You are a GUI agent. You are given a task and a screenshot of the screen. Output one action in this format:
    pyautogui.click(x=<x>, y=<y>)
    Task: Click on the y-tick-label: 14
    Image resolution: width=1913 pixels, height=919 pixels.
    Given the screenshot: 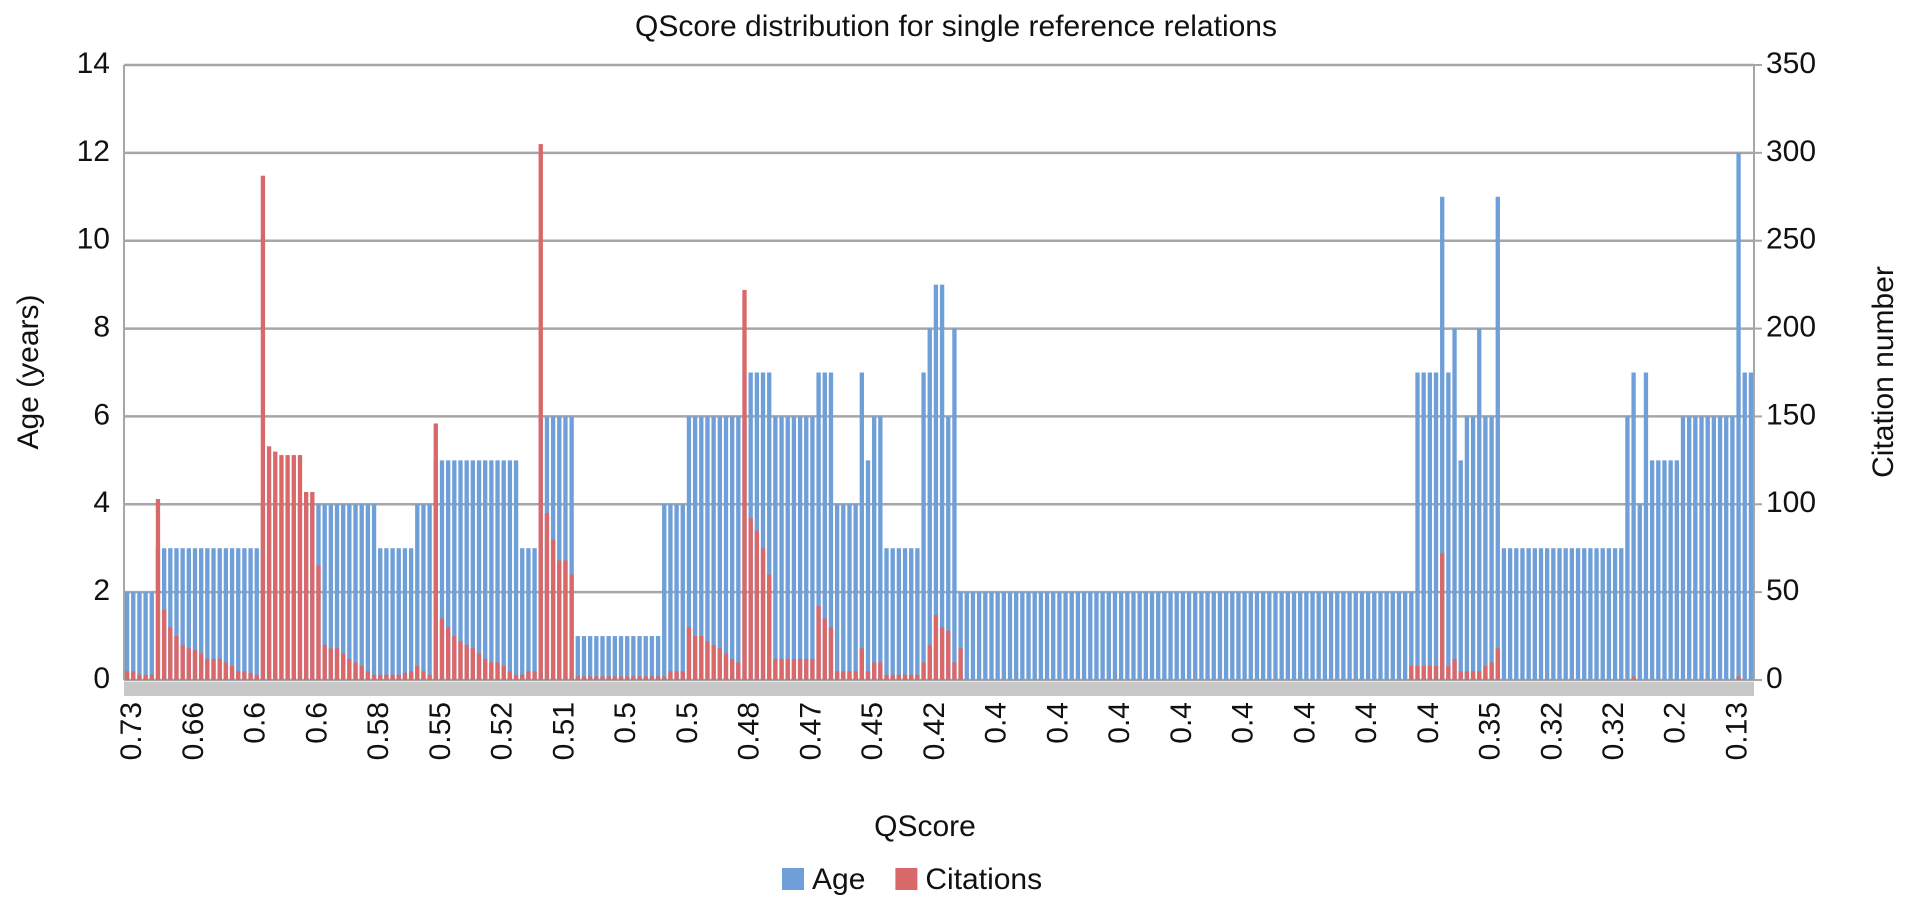 What is the action you would take?
    pyautogui.click(x=93, y=63)
    